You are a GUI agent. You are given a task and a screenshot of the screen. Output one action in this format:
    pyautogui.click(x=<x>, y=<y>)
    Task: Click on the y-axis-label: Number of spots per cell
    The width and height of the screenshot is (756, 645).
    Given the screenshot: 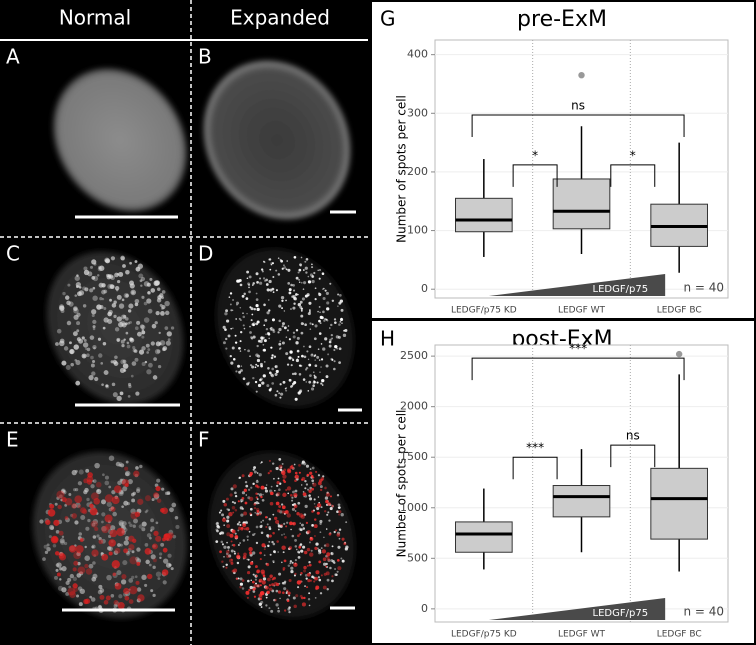 What is the action you would take?
    pyautogui.click(x=402, y=484)
    